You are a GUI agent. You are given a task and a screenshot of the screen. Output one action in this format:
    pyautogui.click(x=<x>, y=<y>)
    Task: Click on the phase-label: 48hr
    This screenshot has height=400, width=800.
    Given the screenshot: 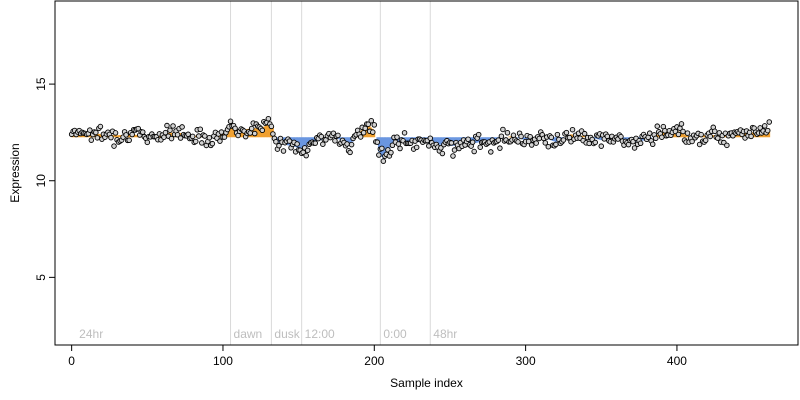 What is the action you would take?
    pyautogui.click(x=445, y=334)
    